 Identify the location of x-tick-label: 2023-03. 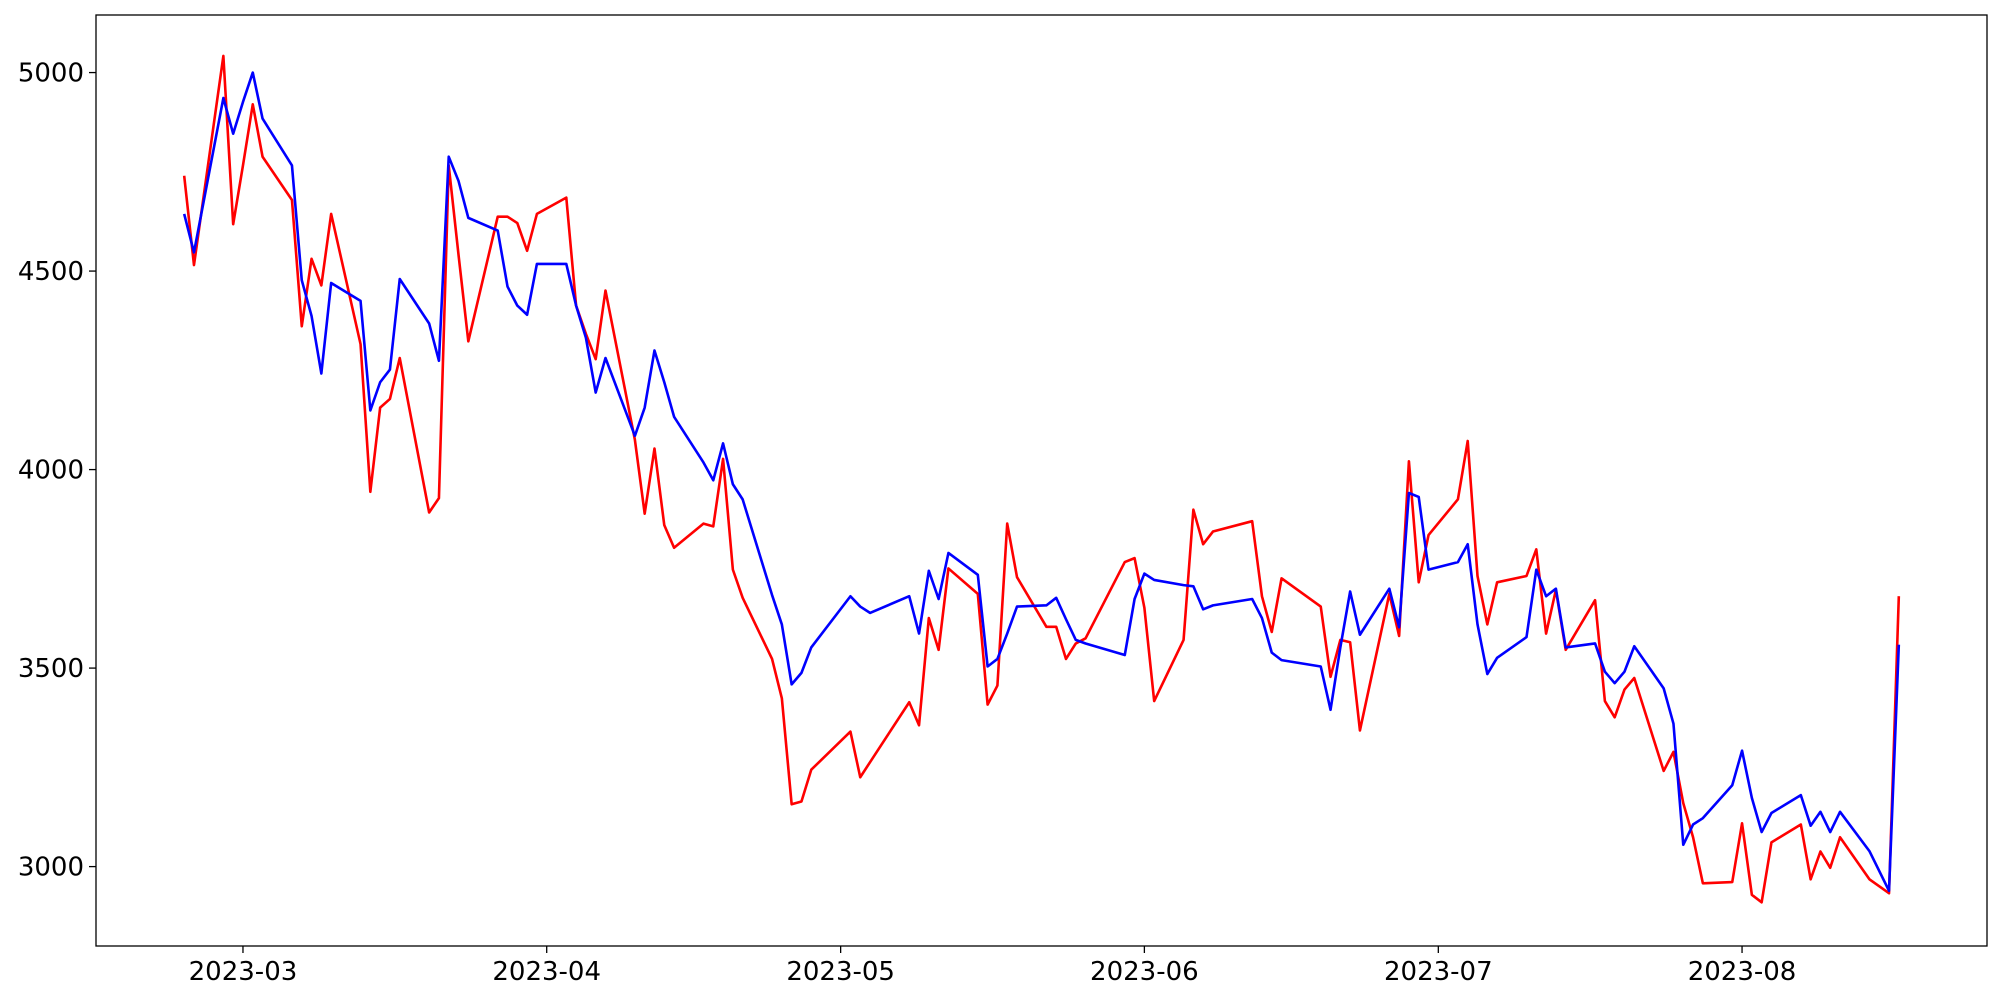
(243, 972).